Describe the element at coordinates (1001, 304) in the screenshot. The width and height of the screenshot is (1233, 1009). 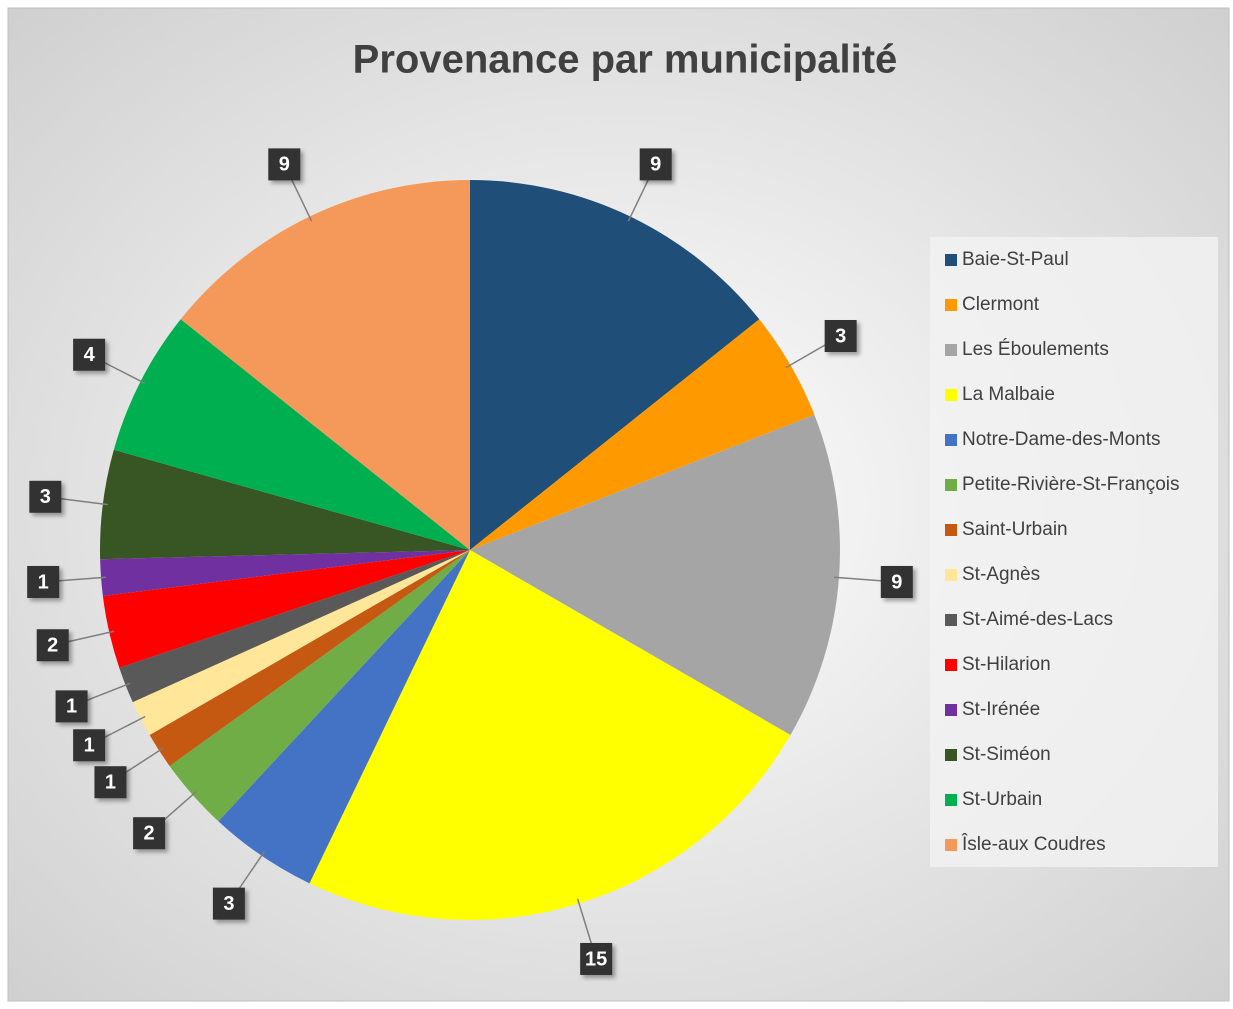
I see `legend-label: Clermont` at that location.